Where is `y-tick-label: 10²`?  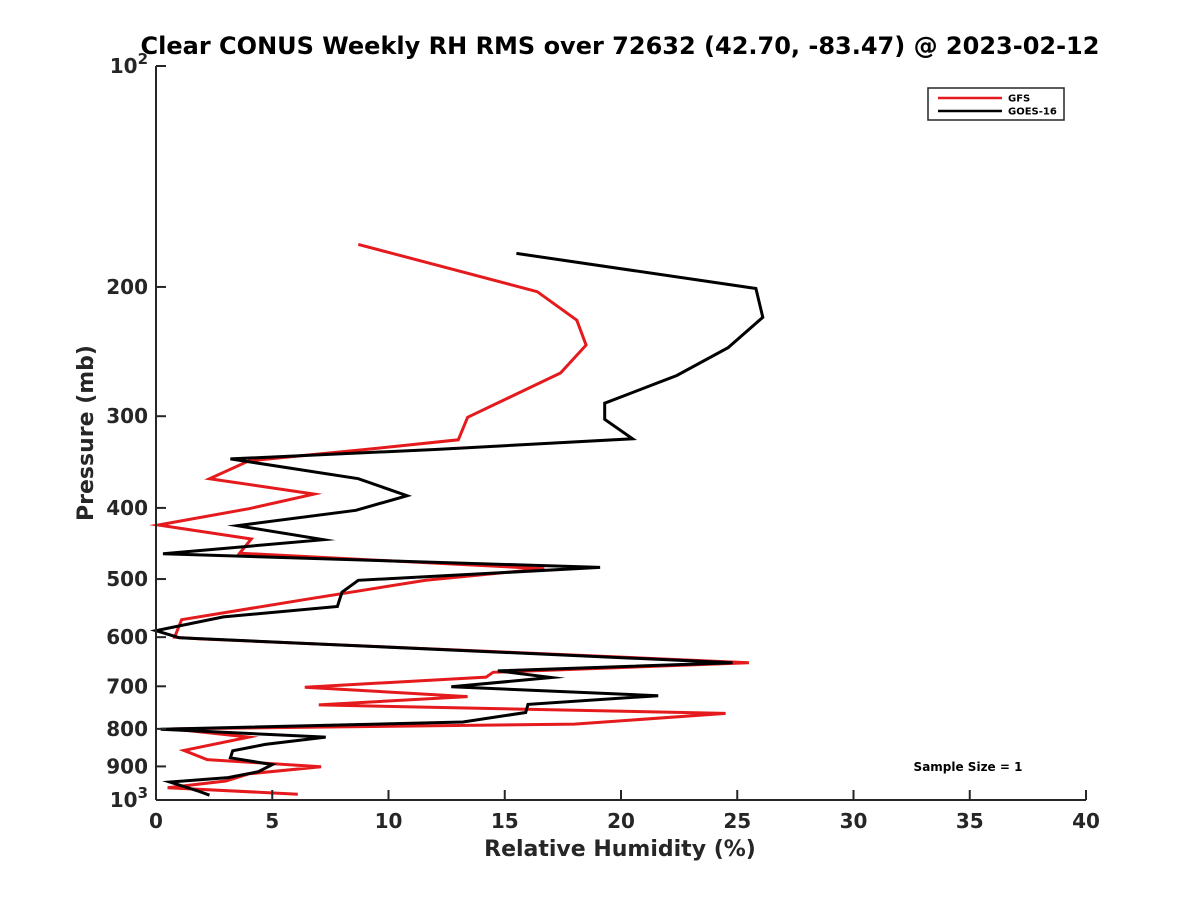 y-tick-label: 10² is located at coordinates (129, 64).